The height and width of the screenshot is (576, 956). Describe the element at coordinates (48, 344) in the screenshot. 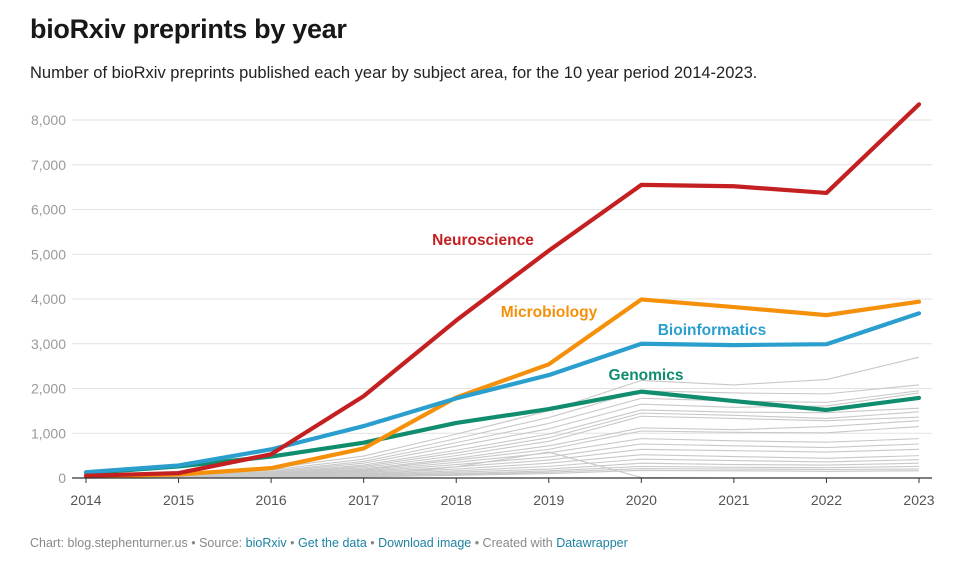

I see `y-tick-label: 3,000` at that location.